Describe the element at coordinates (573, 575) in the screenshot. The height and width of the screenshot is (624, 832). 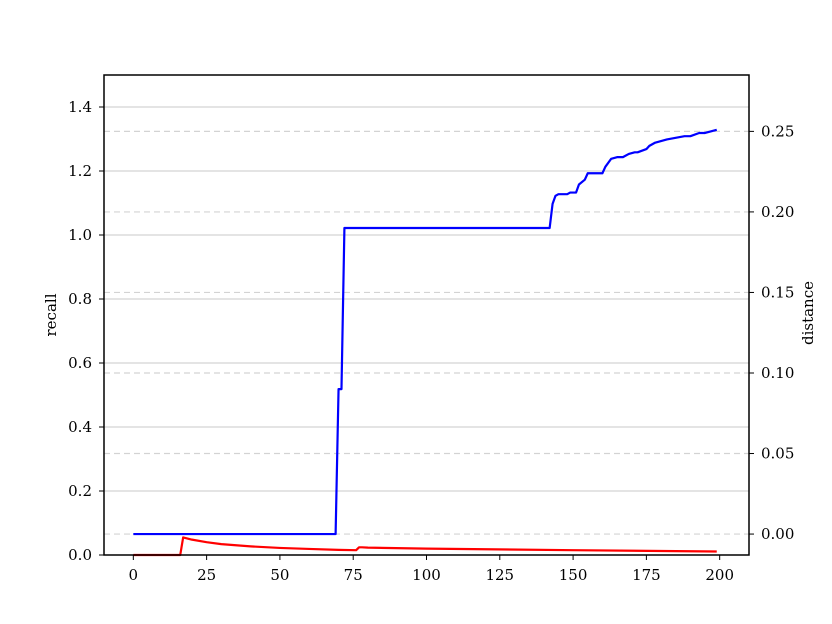
I see `x-tick-label: 150` at that location.